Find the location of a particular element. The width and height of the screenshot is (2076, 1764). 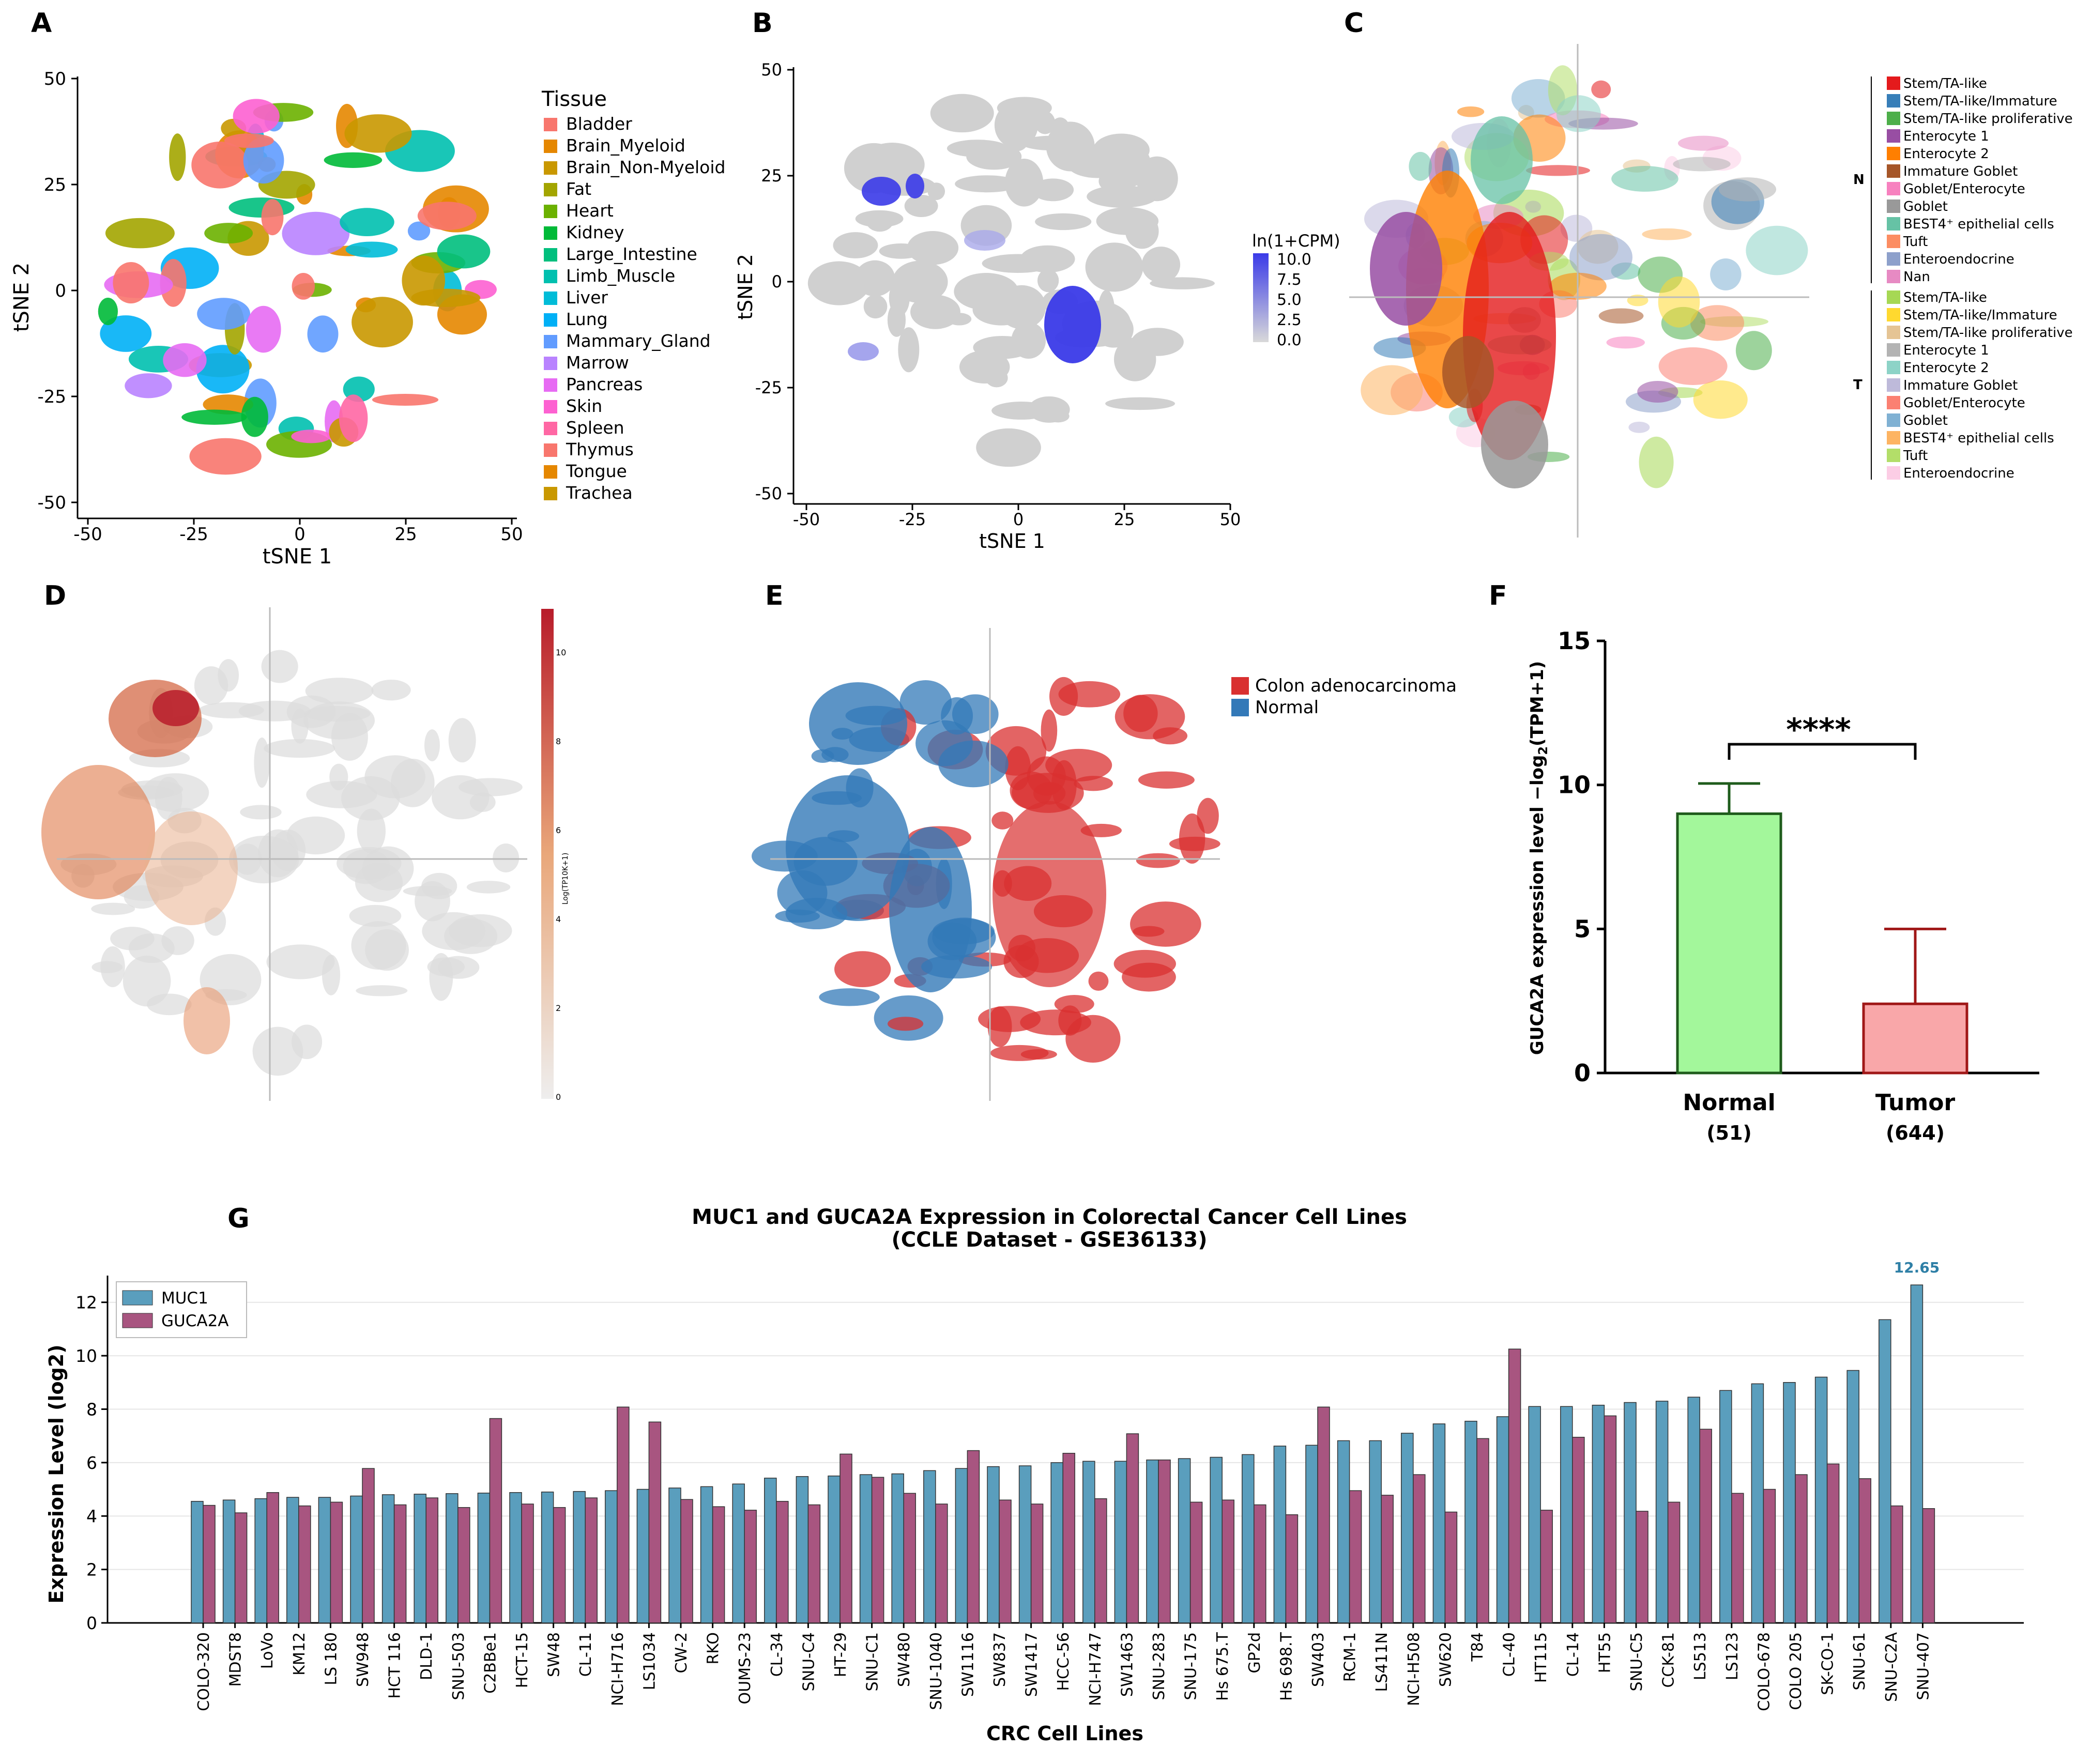

a-legend-label: Kidney is located at coordinates (595, 232).